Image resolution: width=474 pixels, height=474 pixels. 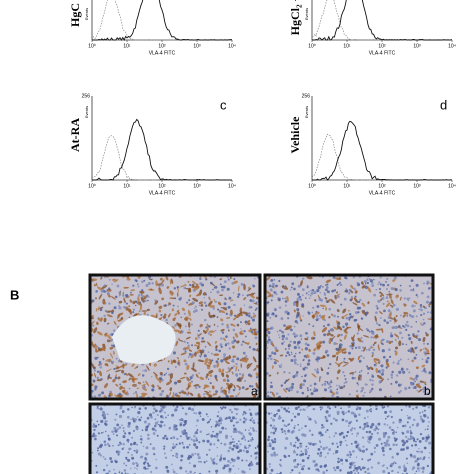 I want to click on micrograph: b, so click(x=349, y=337).